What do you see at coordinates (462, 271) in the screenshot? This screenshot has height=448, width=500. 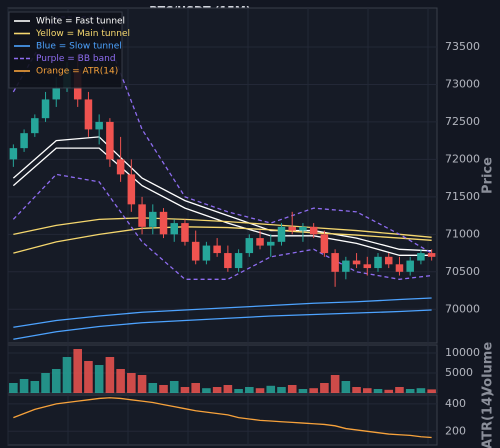 I see `y-tick-label: 70500` at bounding box center [462, 271].